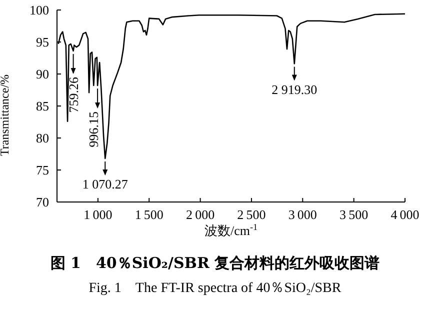  What do you see at coordinates (42, 138) in the screenshot?
I see `y-tick-label: 80` at bounding box center [42, 138].